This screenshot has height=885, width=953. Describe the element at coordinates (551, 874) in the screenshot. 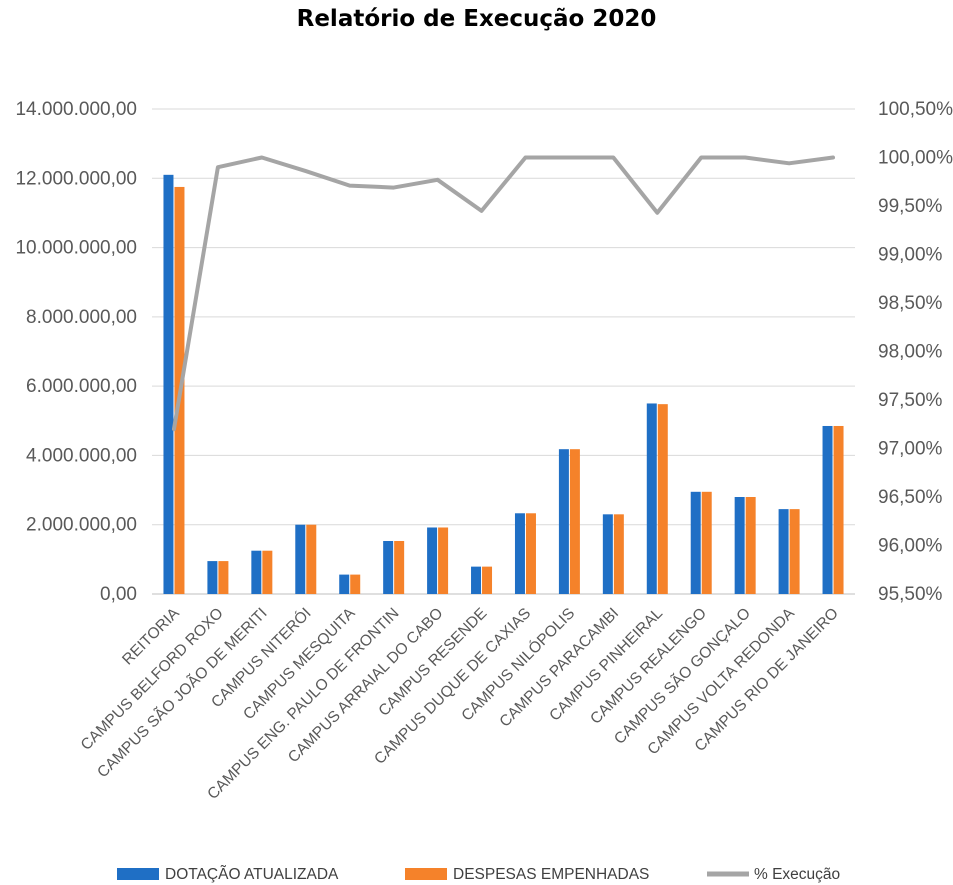

I see `legend-label: DESPESAS EMPENHADAS` at that location.